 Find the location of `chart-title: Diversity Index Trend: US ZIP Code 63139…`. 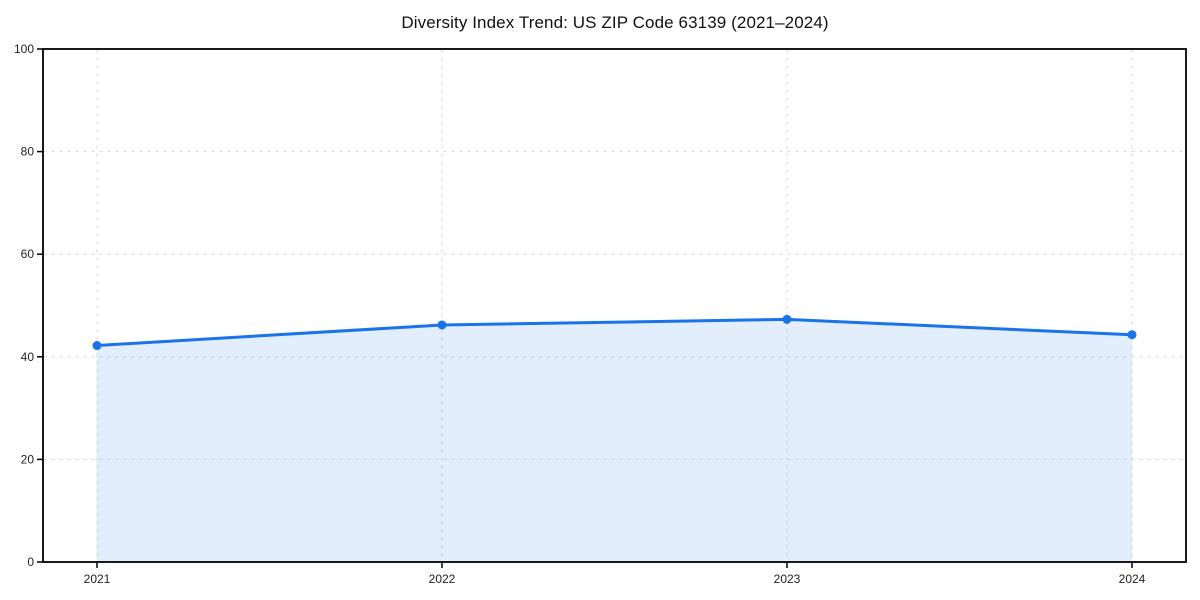

chart-title: Diversity Index Trend: US ZIP Code 63139… is located at coordinates (615, 22).